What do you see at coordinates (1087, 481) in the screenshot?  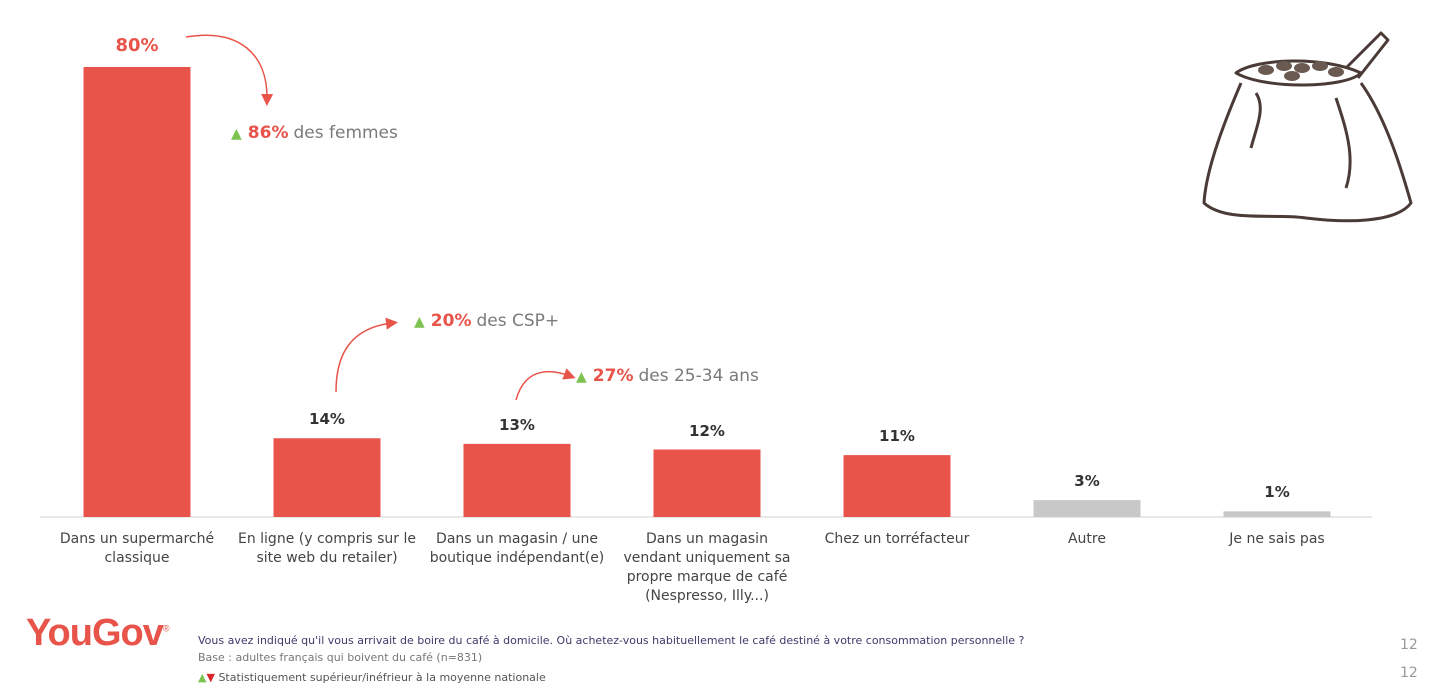 I see `value-label: 3%` at bounding box center [1087, 481].